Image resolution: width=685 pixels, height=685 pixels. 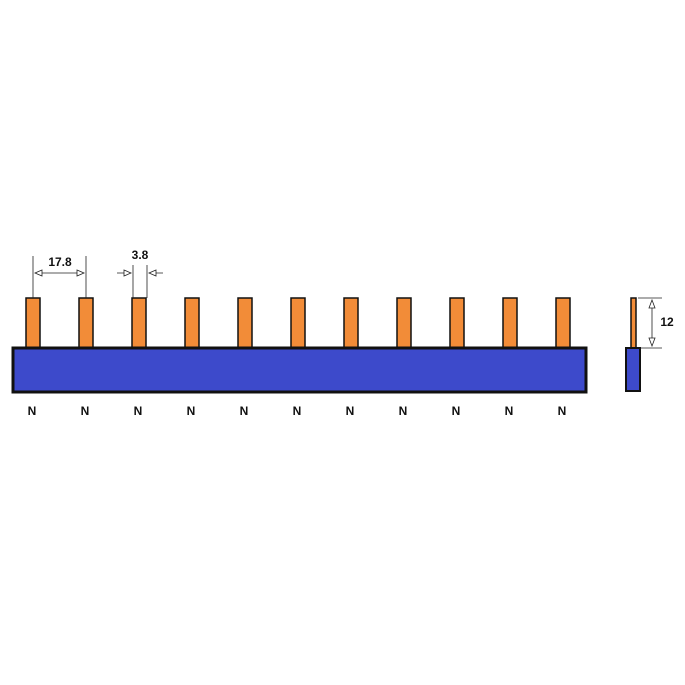 What do you see at coordinates (633, 369) in the screenshot?
I see `side-busbar` at bounding box center [633, 369].